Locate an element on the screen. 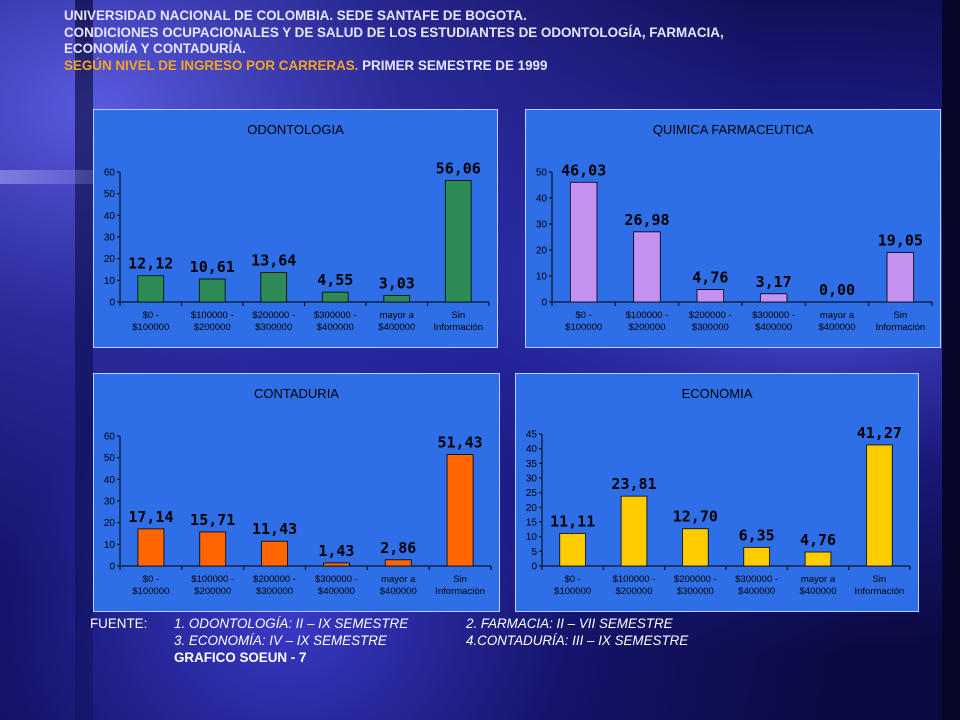 This screenshot has height=720, width=960. data-label: 4,55 is located at coordinates (335, 280).